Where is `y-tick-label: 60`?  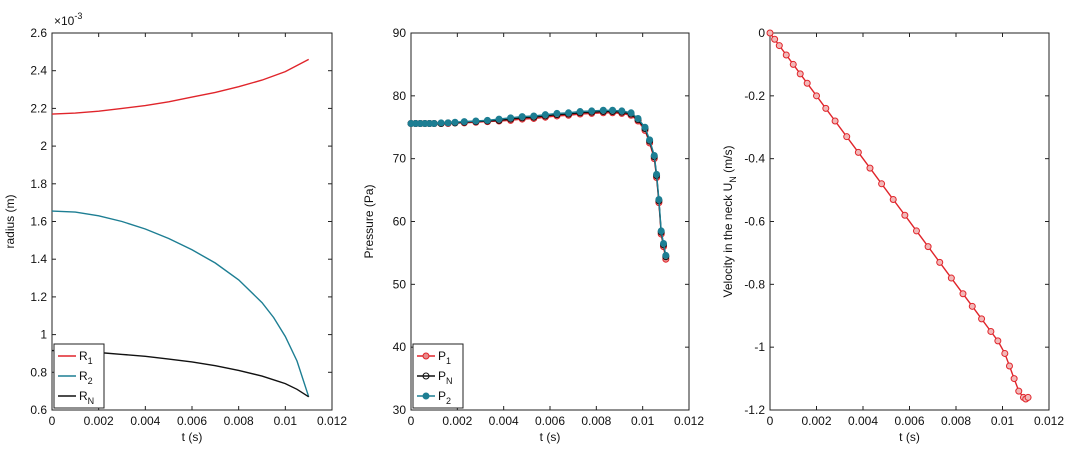
y-tick-label: 60 is located at coordinates (400, 222).